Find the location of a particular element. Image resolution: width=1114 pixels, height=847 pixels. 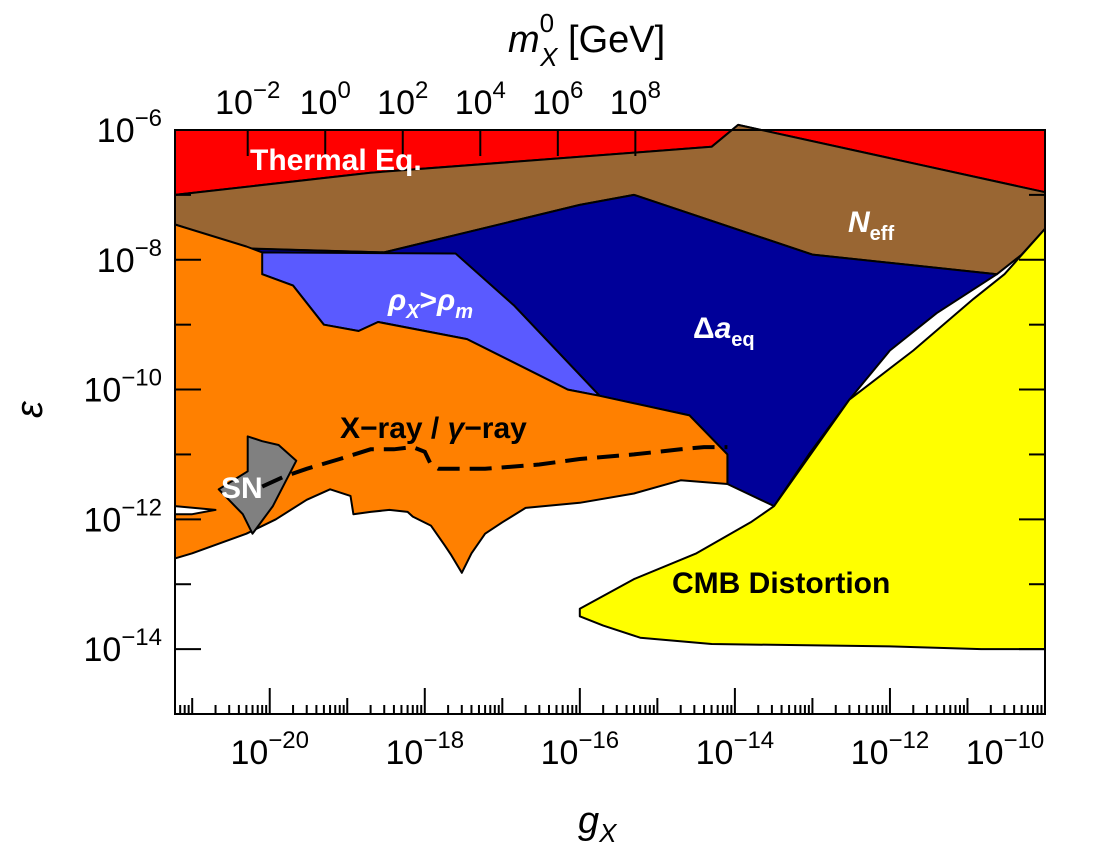

cmb-distortion-label: CMB Distortion is located at coordinates (781, 583).